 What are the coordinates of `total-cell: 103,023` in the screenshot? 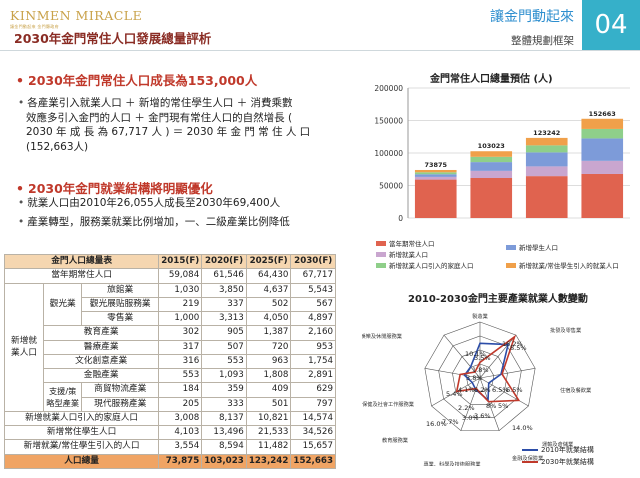 It's located at (224, 461).